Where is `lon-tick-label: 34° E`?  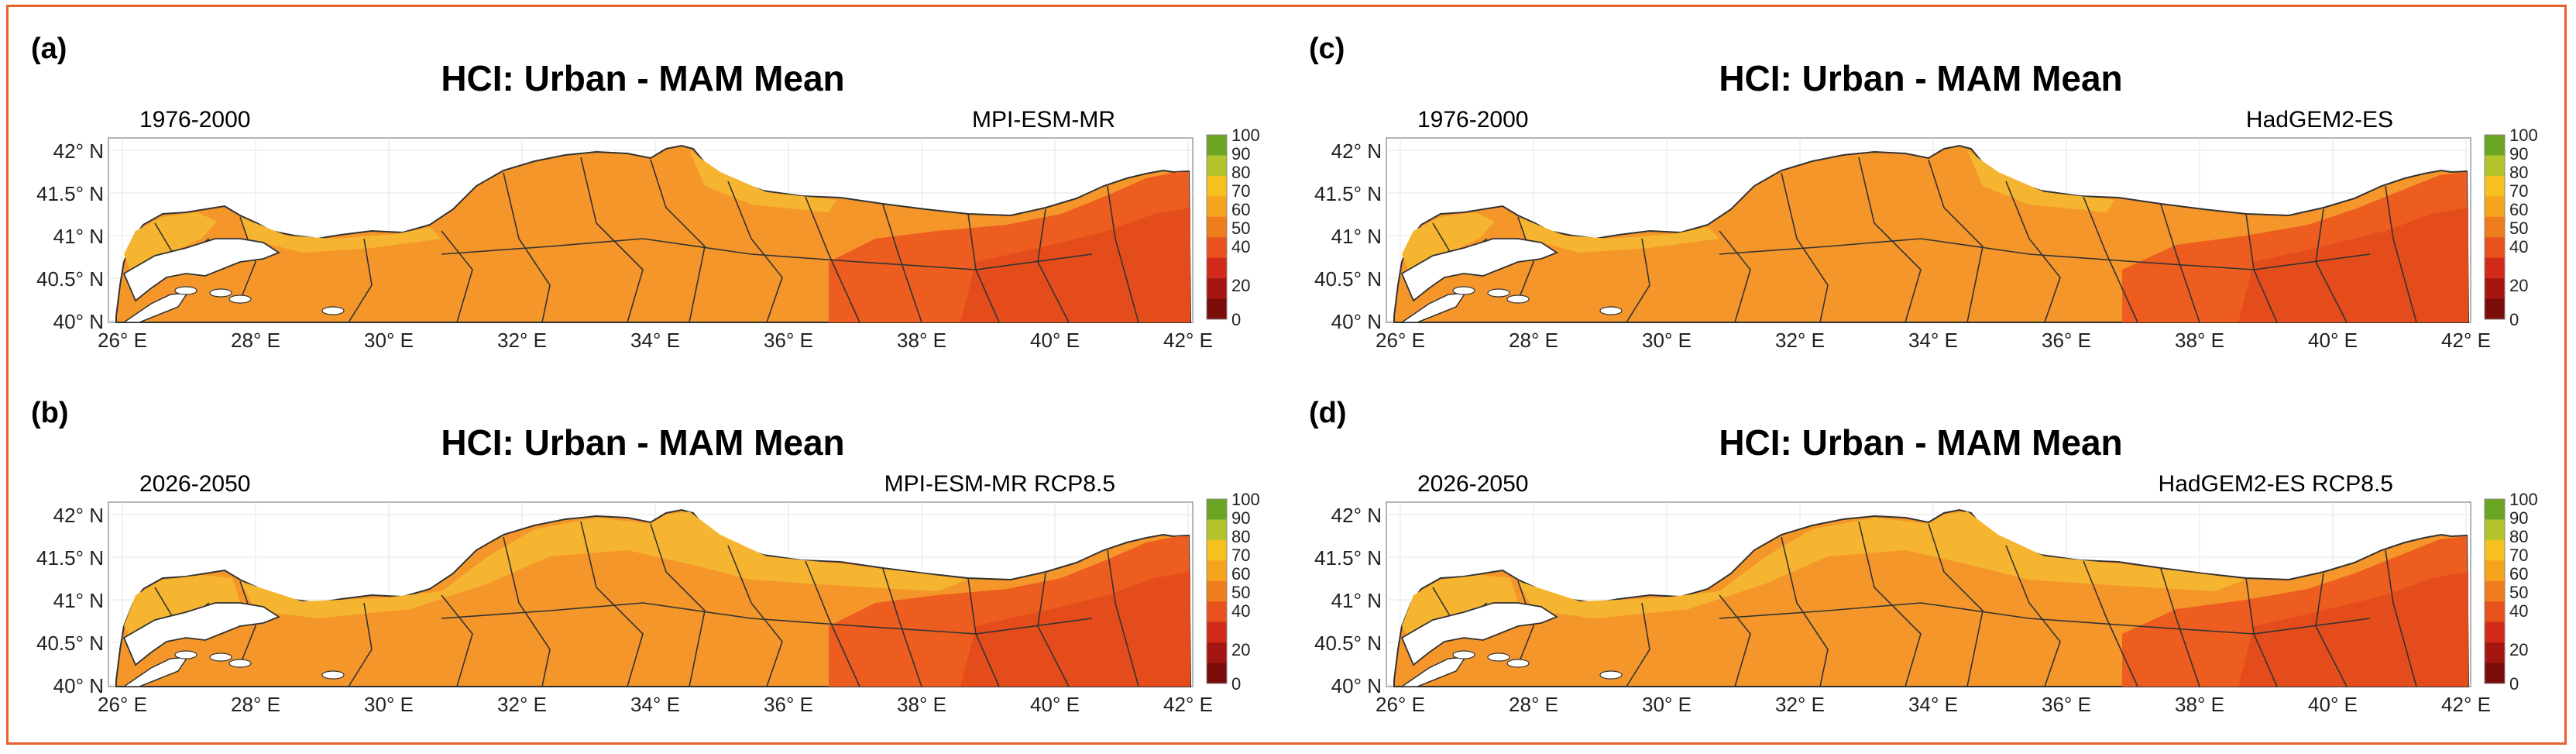 lon-tick-label: 34° E is located at coordinates (655, 705).